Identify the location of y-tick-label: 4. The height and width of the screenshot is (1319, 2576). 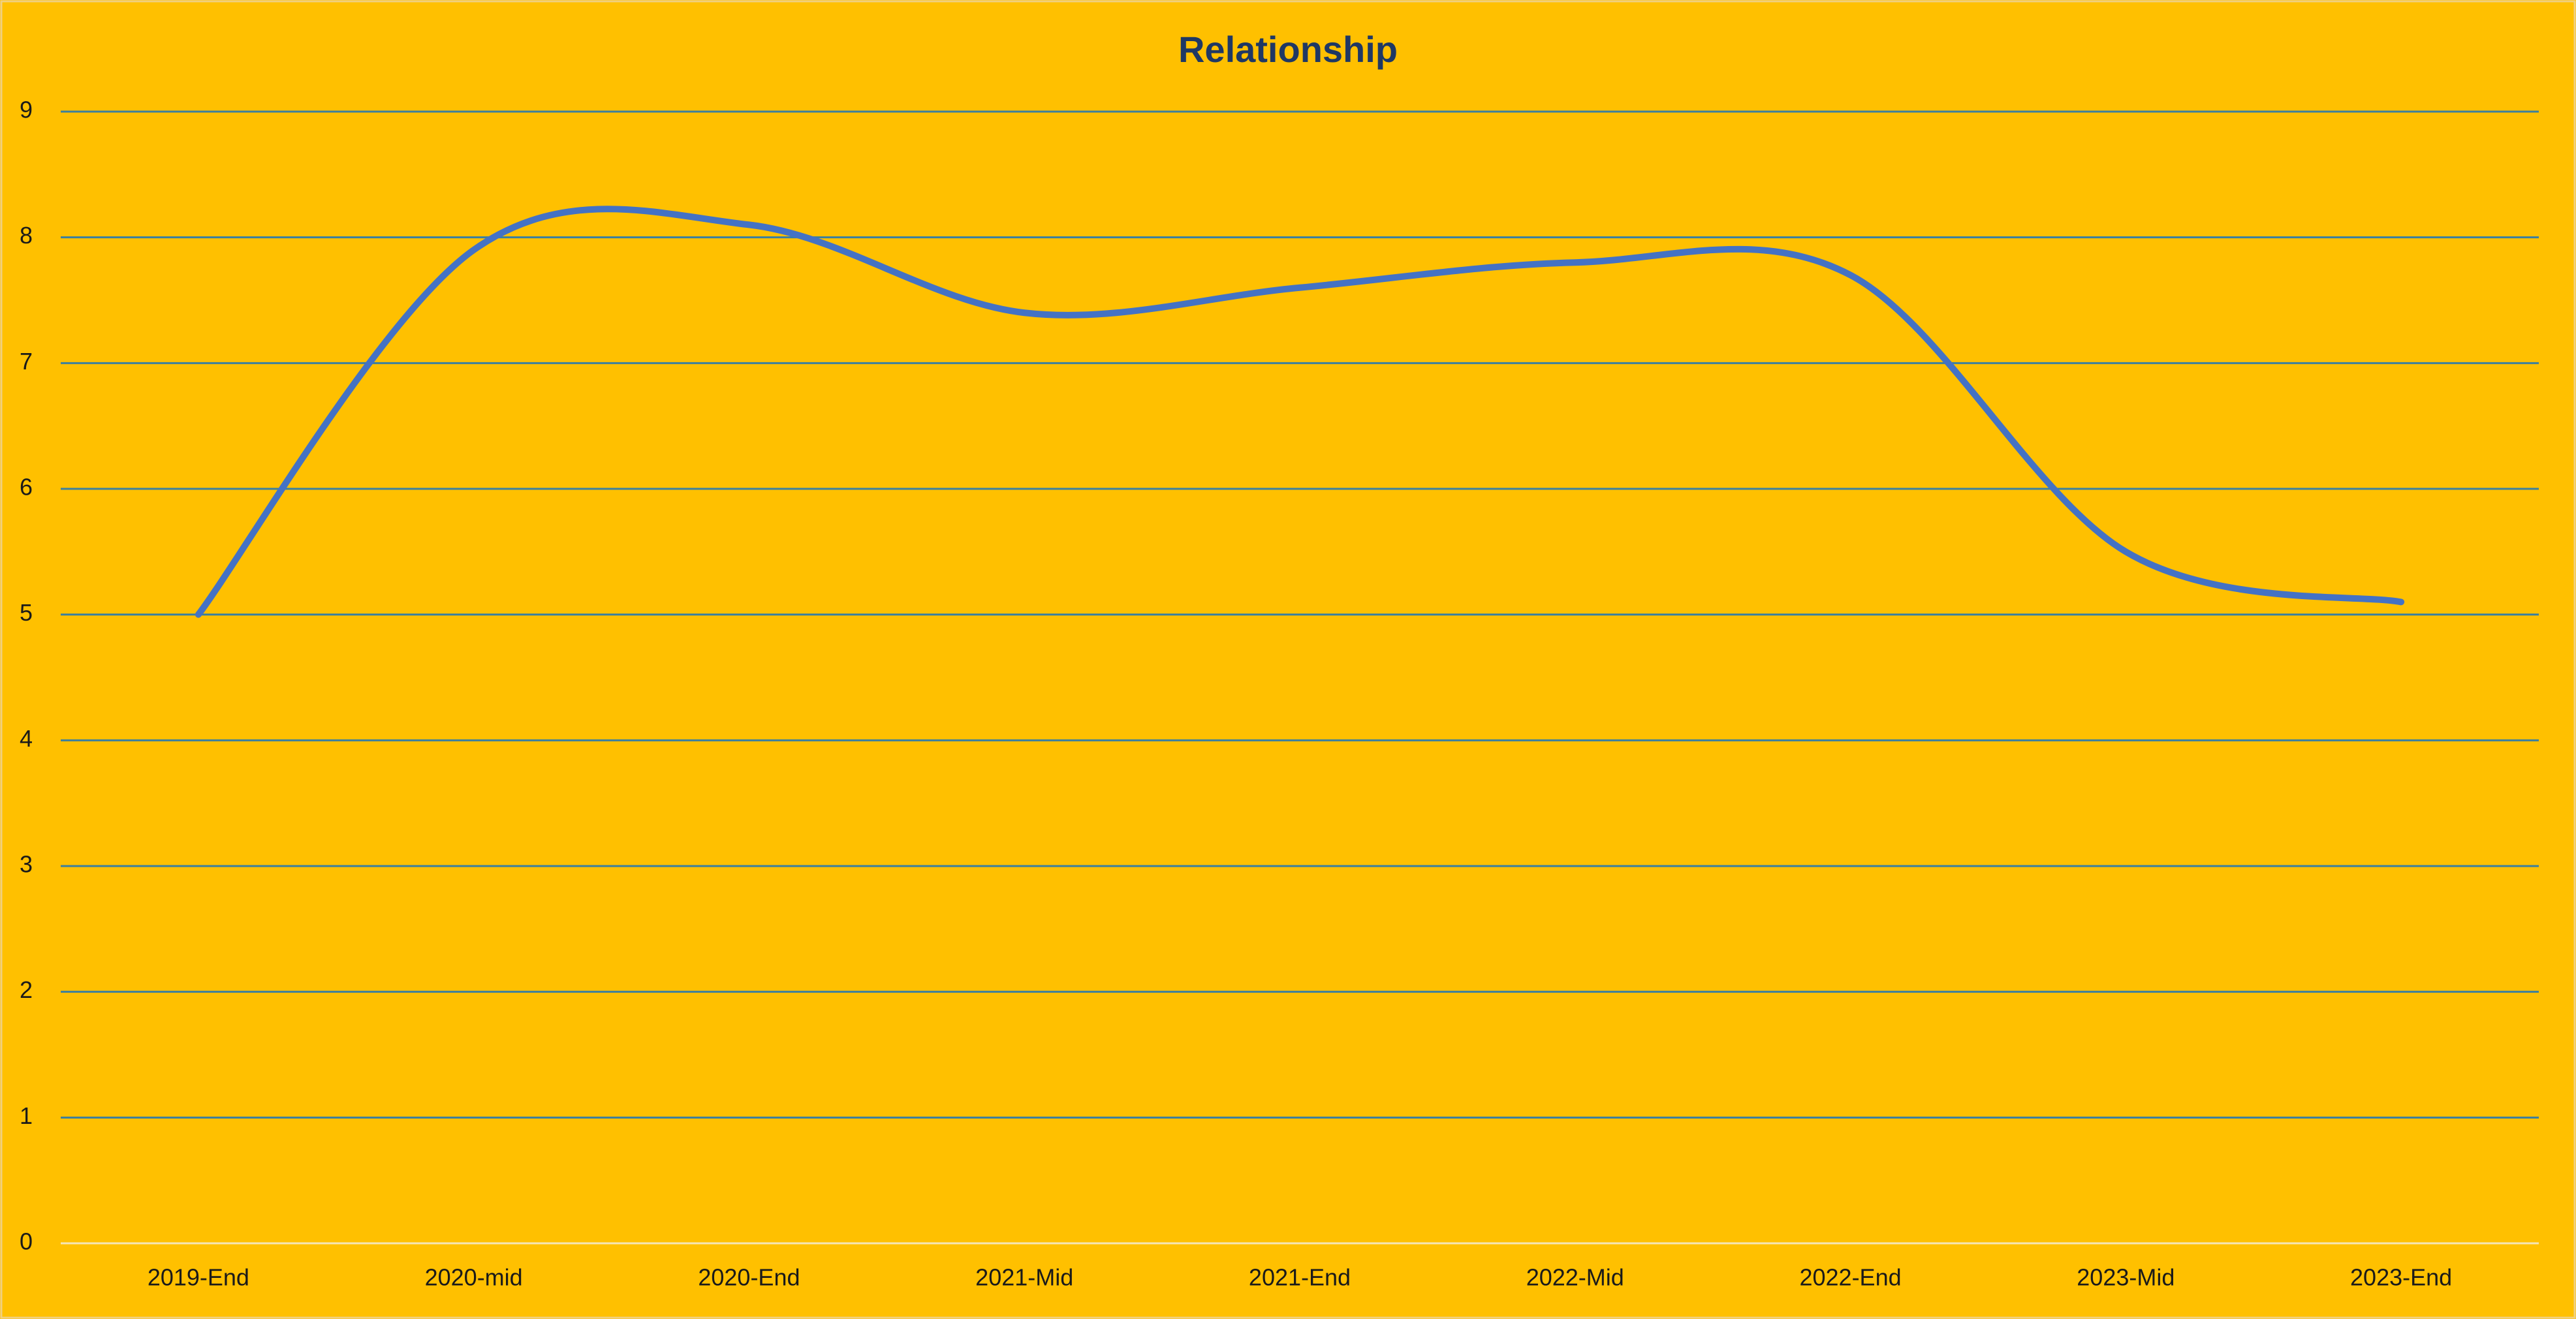
(27, 738).